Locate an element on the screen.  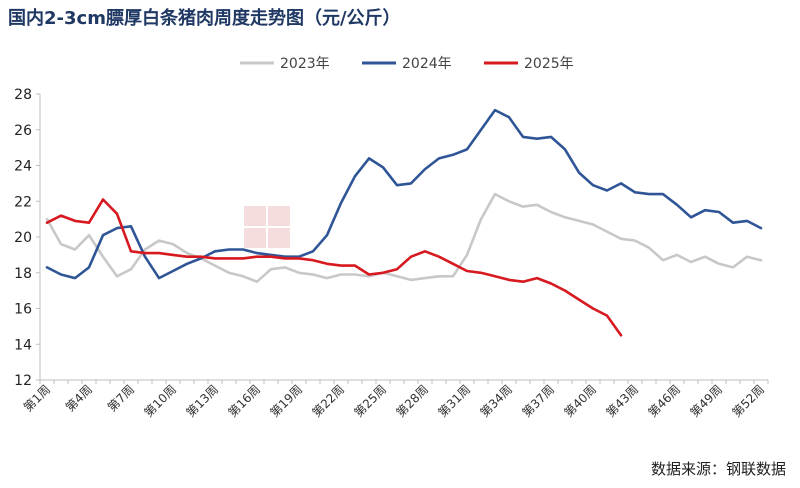
x-tick-label: 第46周 is located at coordinates (664, 401).